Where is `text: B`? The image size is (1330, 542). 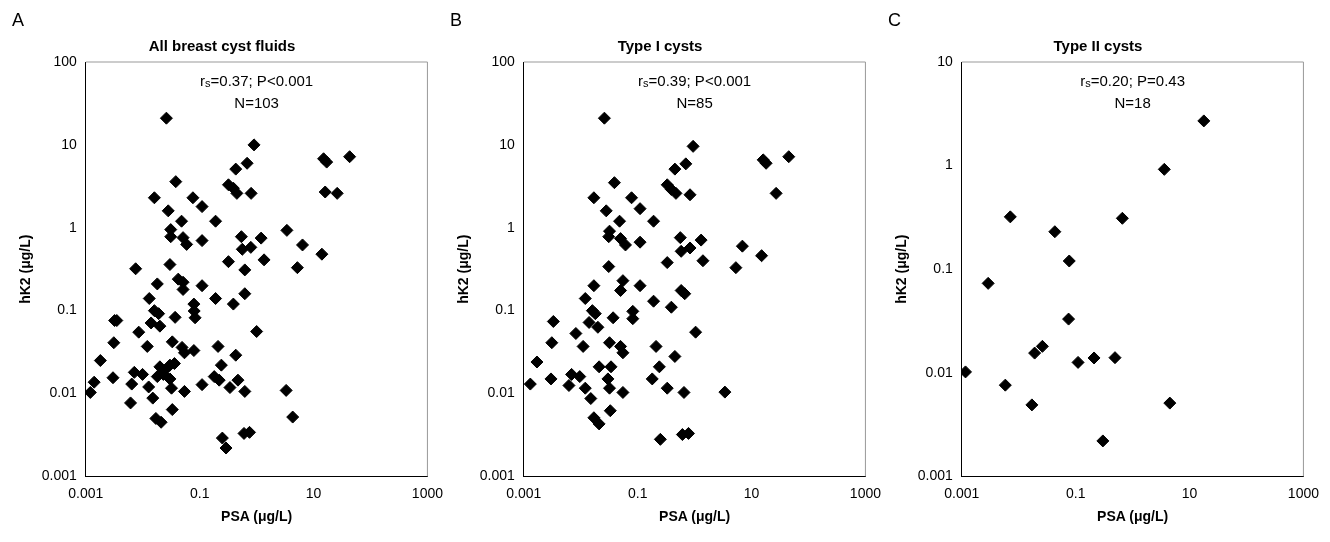 text: B is located at coordinates (456, 19).